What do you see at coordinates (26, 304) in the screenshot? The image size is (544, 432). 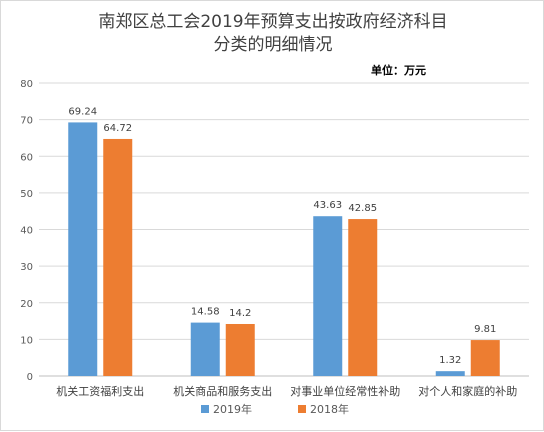 I see `y-tick-label: 20` at bounding box center [26, 304].